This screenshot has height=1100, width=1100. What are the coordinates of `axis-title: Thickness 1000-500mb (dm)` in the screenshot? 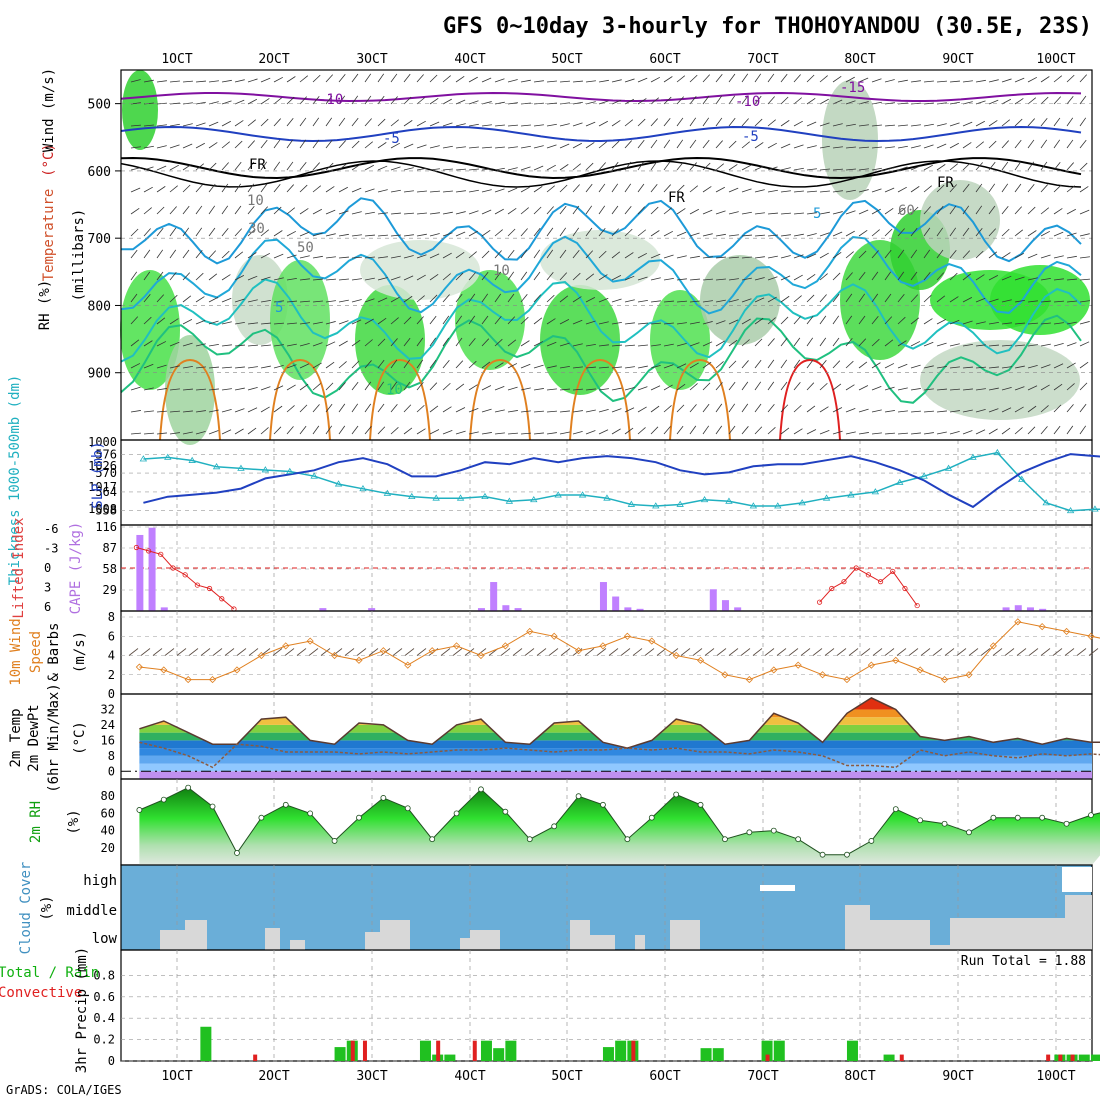 It's located at (15, 480).